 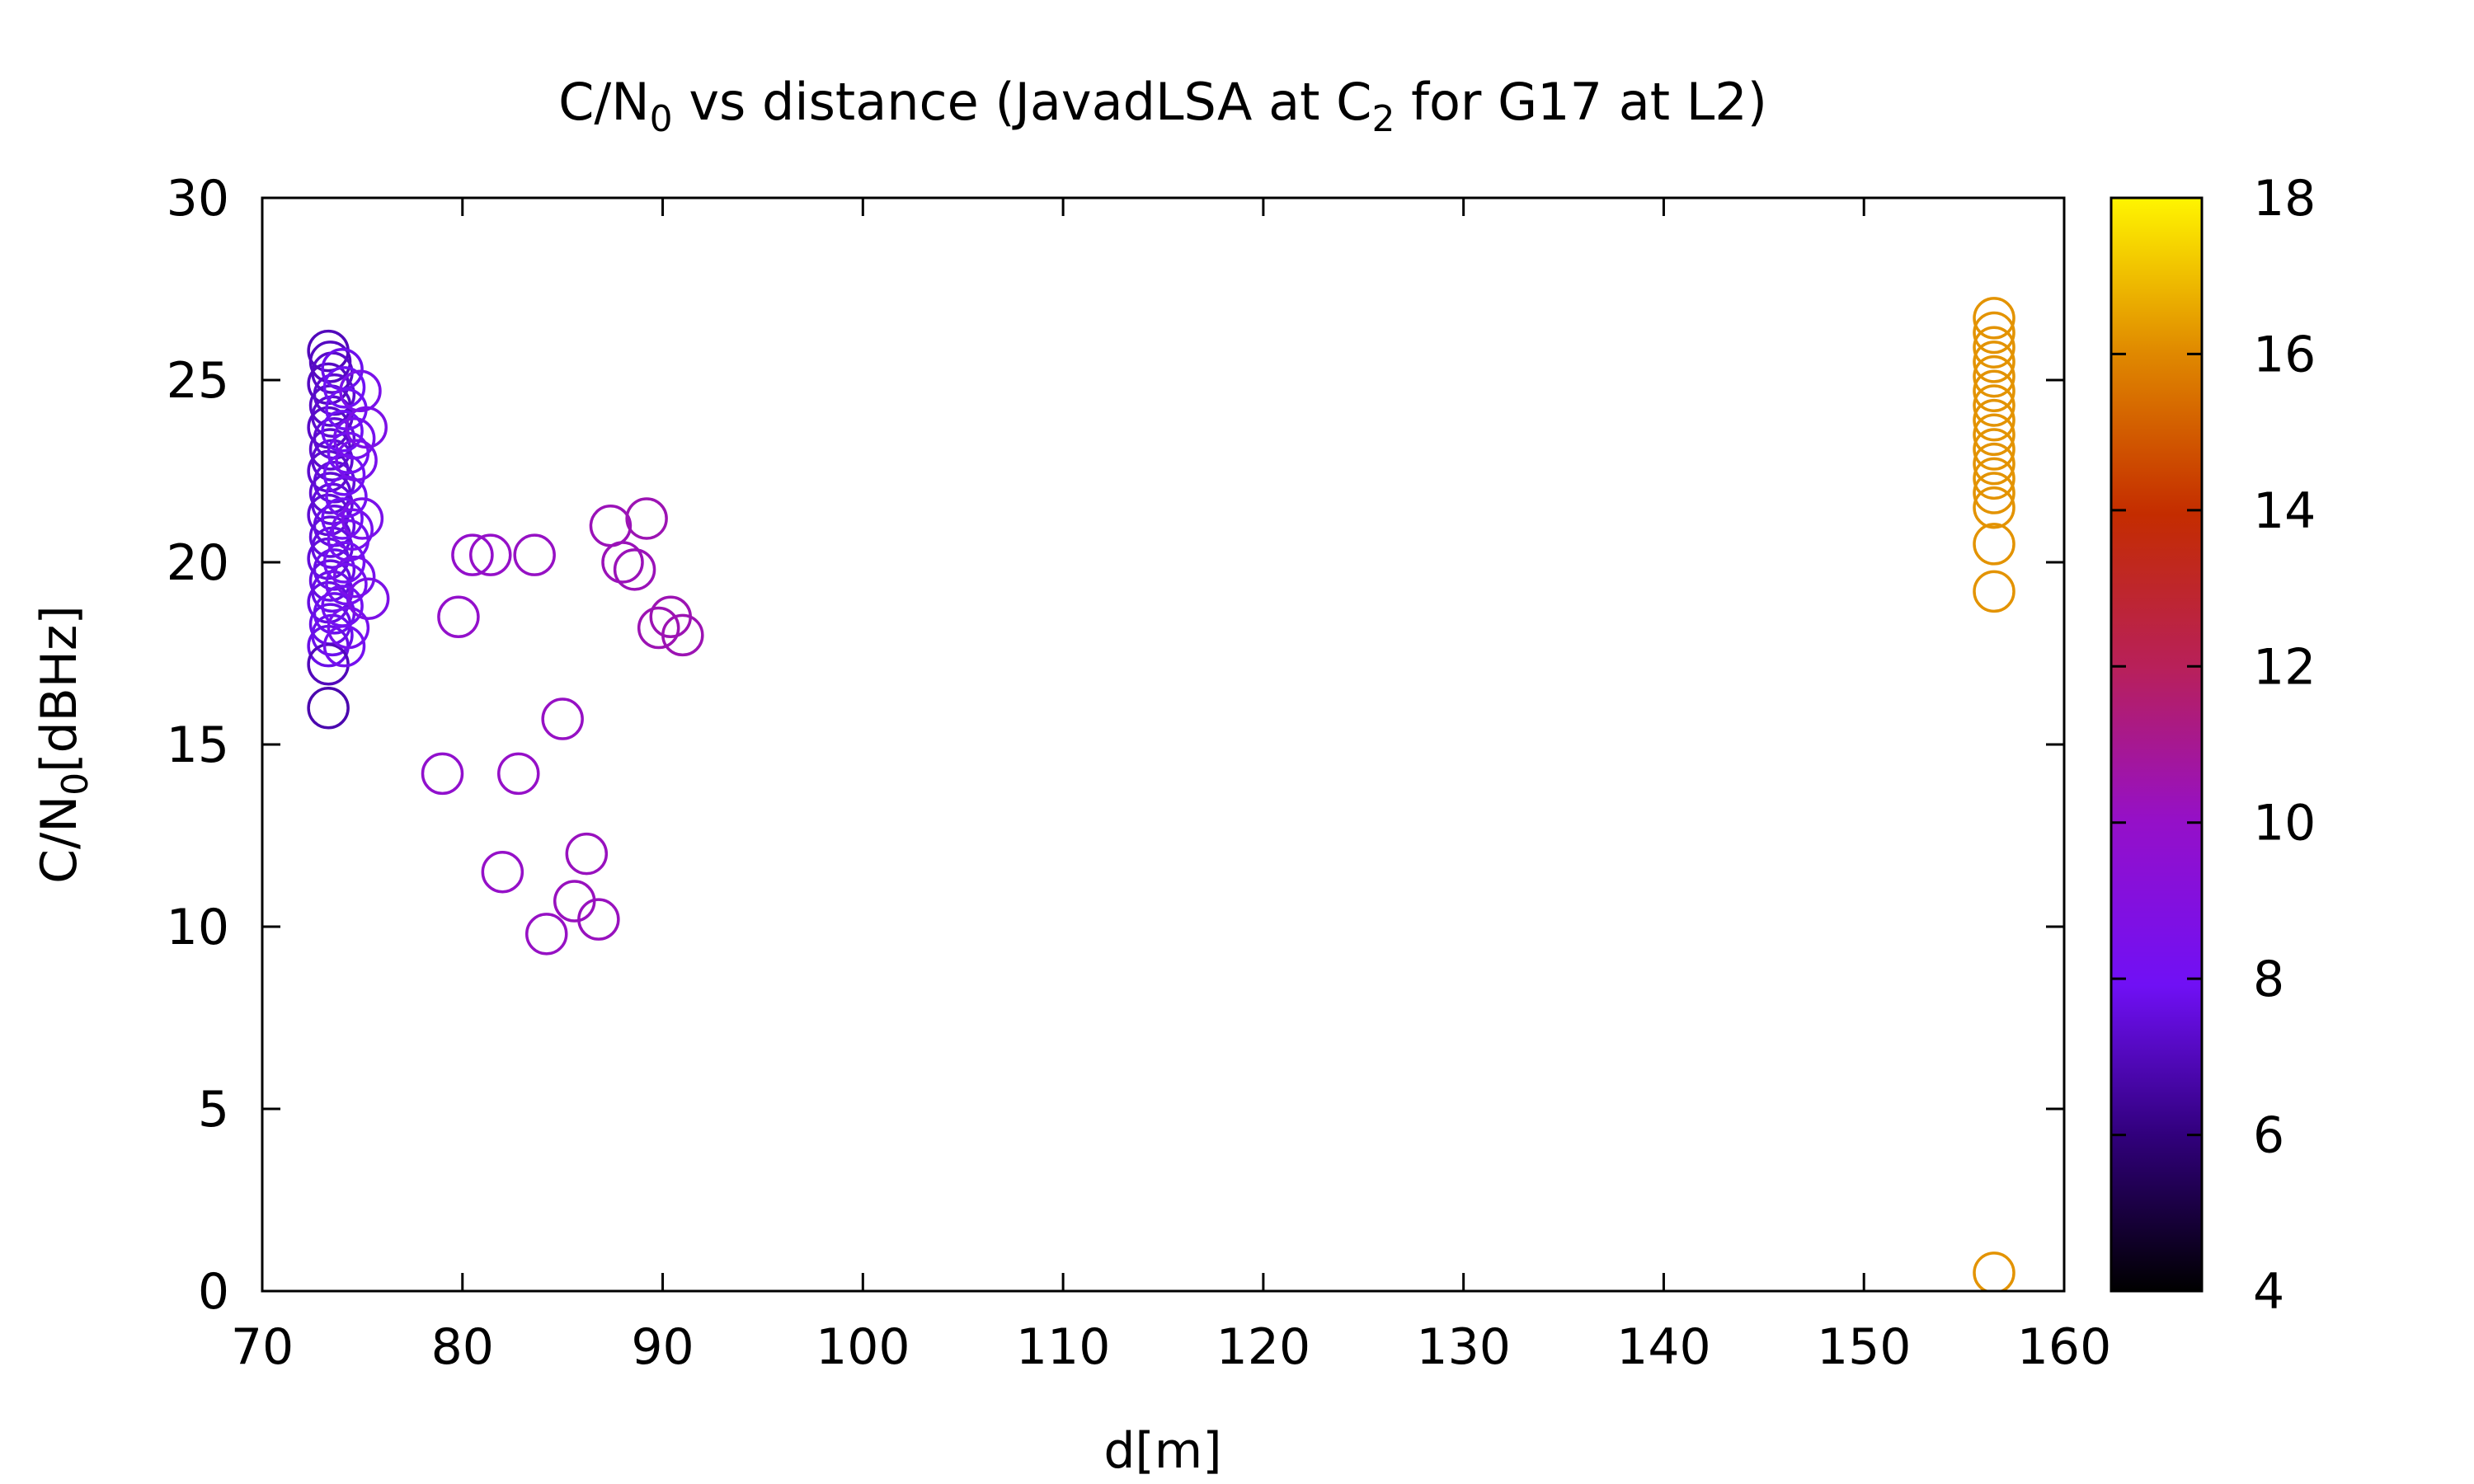 What do you see at coordinates (1063, 1347) in the screenshot?
I see `x-tick-label: 110` at bounding box center [1063, 1347].